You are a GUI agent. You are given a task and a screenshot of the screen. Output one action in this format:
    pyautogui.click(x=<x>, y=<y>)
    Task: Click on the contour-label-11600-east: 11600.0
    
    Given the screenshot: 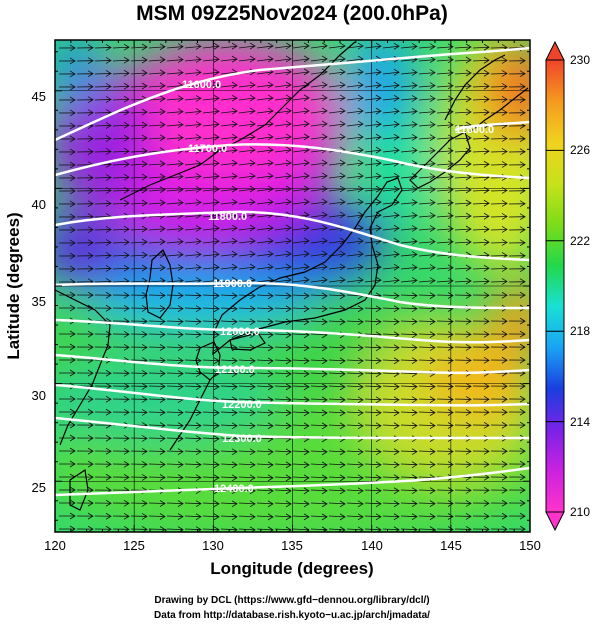 What is the action you would take?
    pyautogui.click(x=474, y=130)
    